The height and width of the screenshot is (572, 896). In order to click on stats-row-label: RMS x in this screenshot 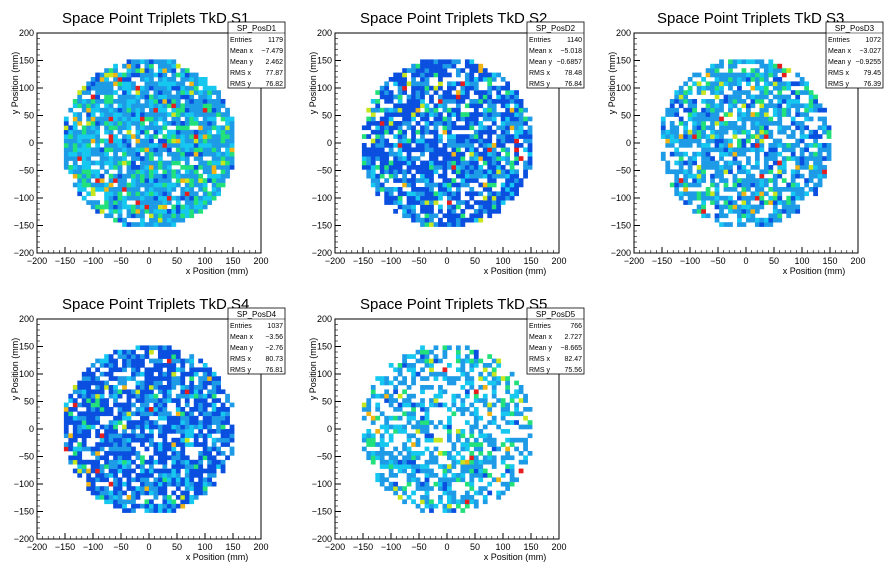, I will do `click(241, 73)`.